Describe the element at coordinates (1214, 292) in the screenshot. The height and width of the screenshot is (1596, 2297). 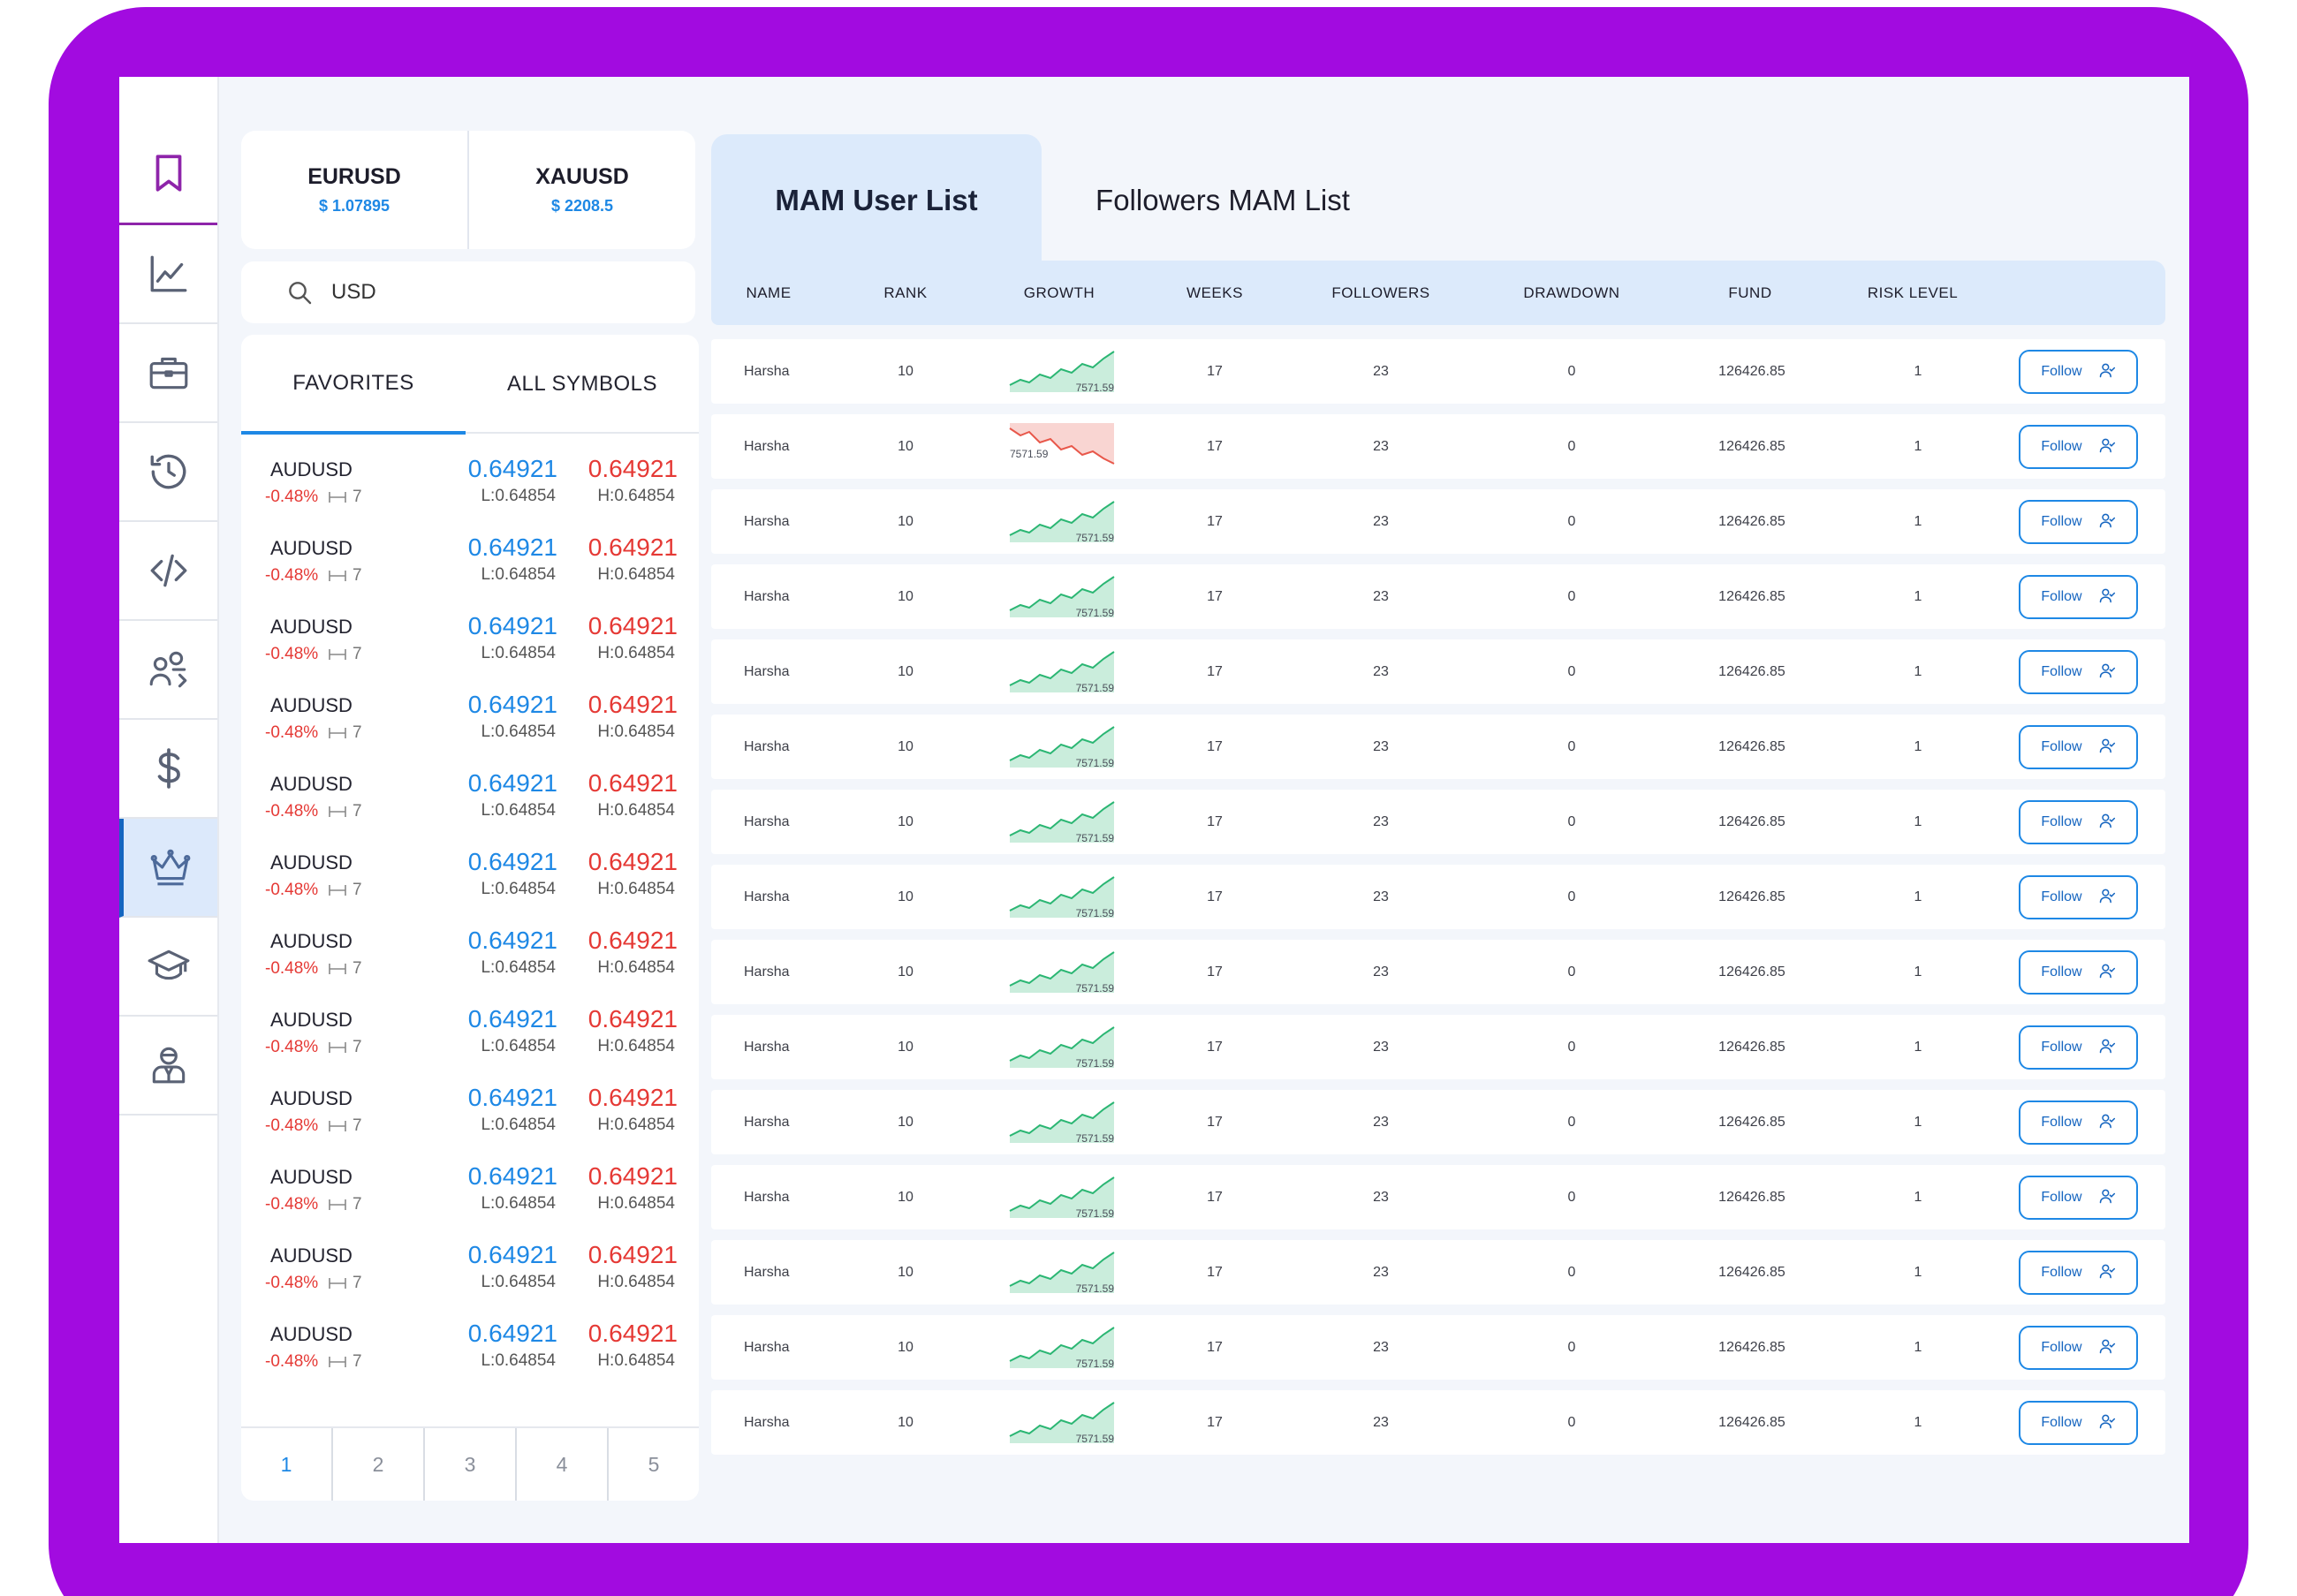
I see `header-weeks: WEEKS` at that location.